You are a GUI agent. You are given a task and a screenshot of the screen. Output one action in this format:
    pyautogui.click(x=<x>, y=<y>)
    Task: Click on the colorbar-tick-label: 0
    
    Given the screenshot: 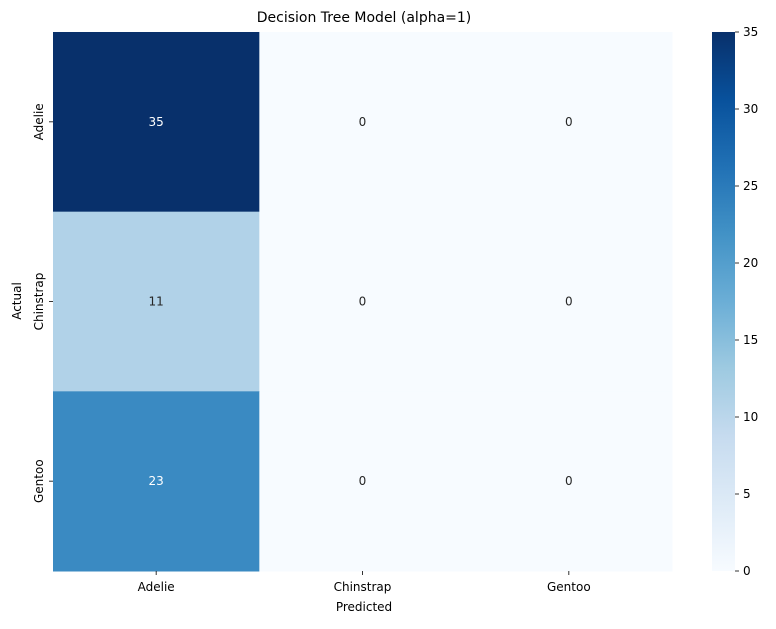 What is the action you would take?
    pyautogui.click(x=747, y=571)
    